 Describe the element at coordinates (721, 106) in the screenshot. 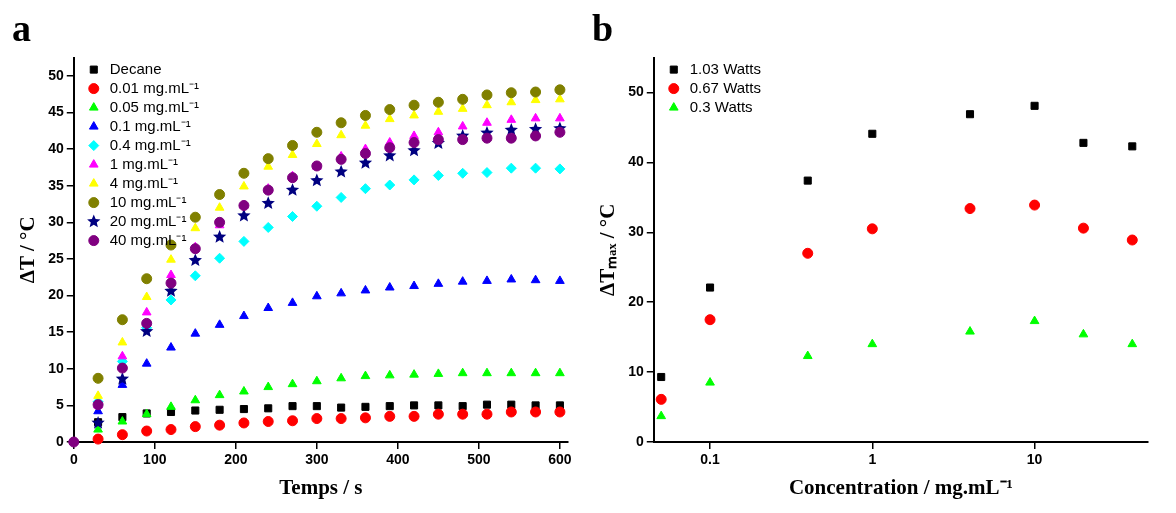

I see `legend-label: 0.3 Watts` at that location.